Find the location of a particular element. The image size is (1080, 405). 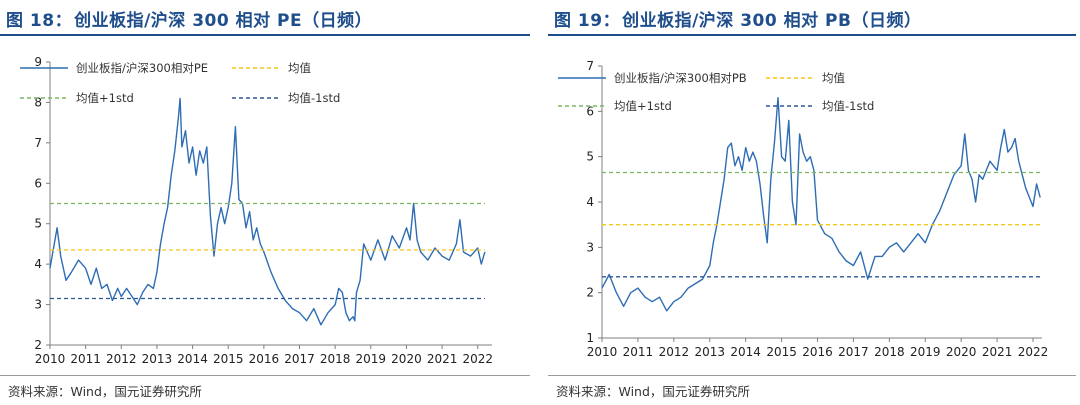

y-tick-label: 1 is located at coordinates (590, 338).